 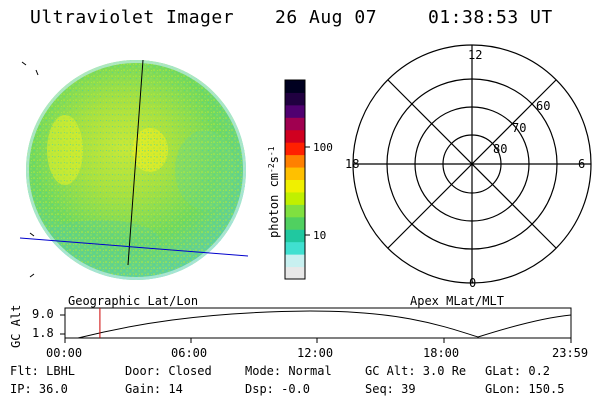 I want to click on mlt-label-0: 0, so click(x=472, y=283).